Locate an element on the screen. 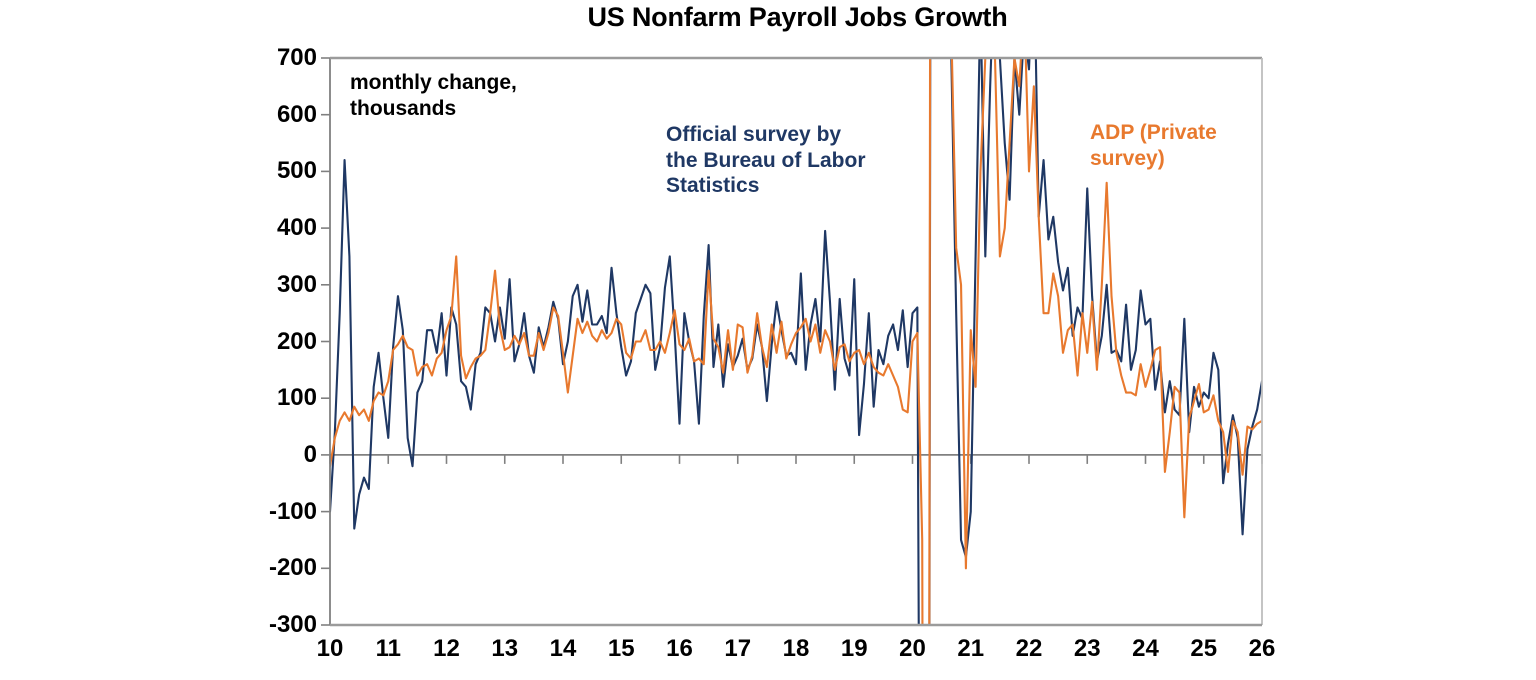 Image resolution: width=1536 pixels, height=680 pixels. x-tick-label: 11 is located at coordinates (388, 648).